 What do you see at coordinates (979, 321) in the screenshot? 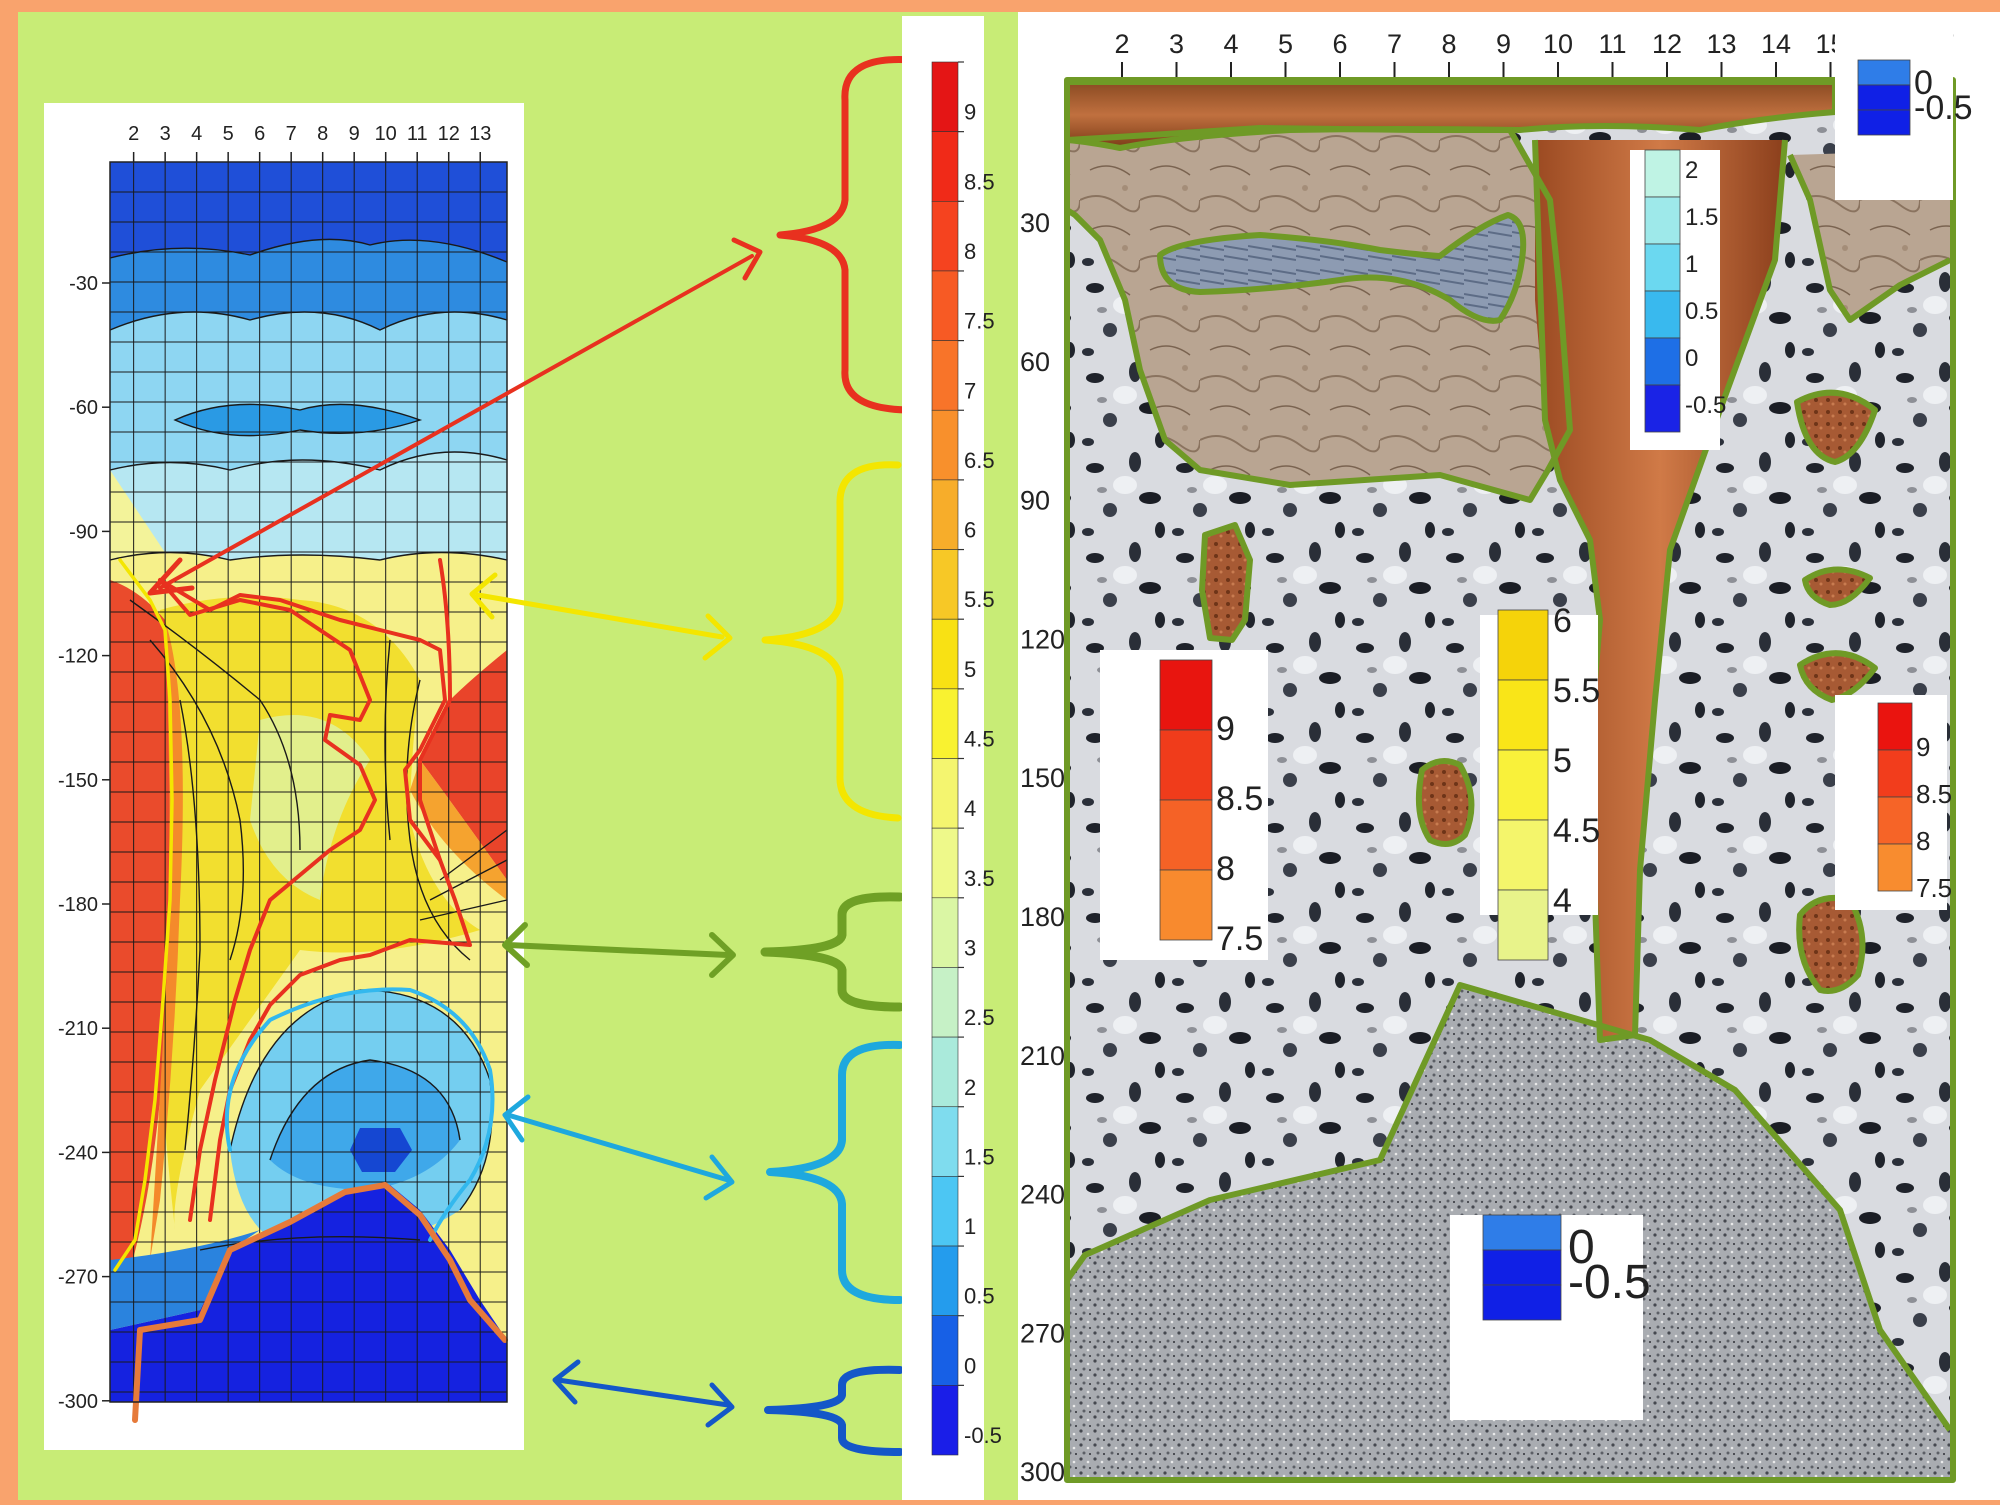
I see `scale-bar-label: 7.5` at bounding box center [979, 321].